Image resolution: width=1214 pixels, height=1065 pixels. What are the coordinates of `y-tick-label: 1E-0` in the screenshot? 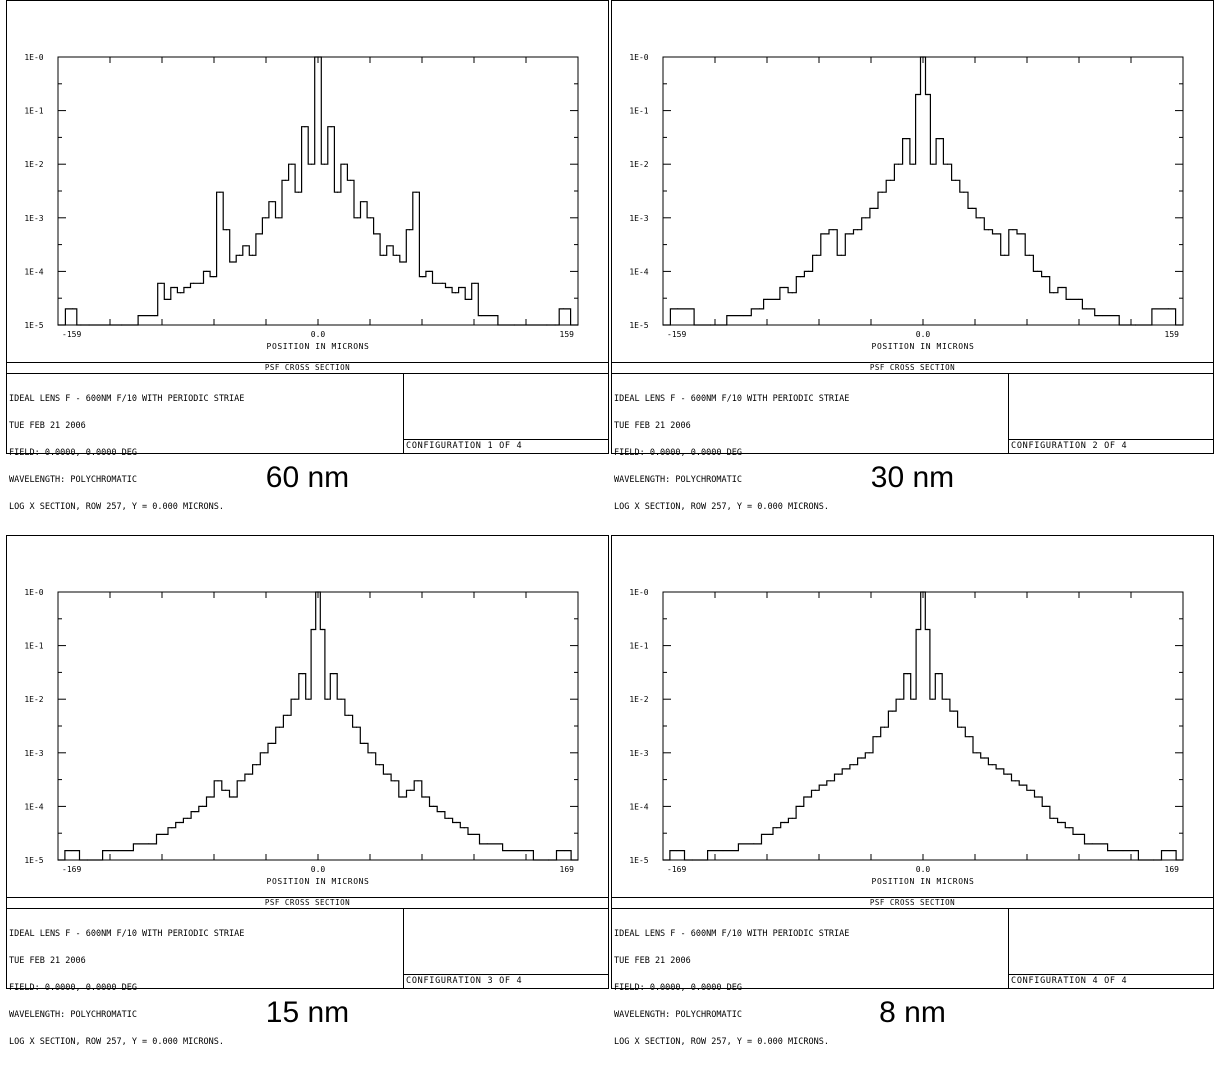 It's located at (33, 57).